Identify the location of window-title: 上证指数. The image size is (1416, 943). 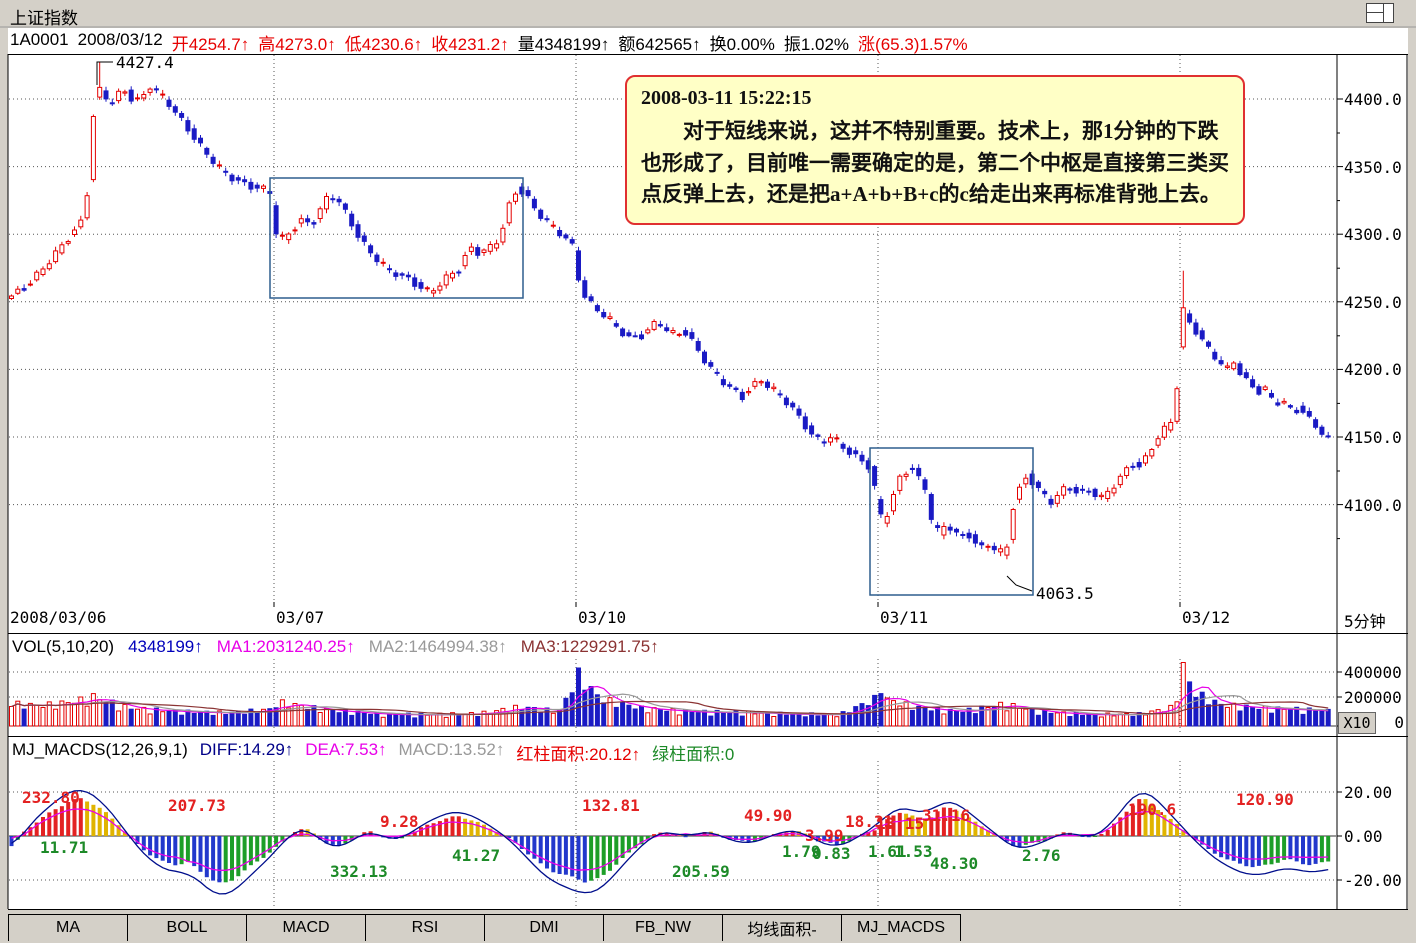
(44, 18).